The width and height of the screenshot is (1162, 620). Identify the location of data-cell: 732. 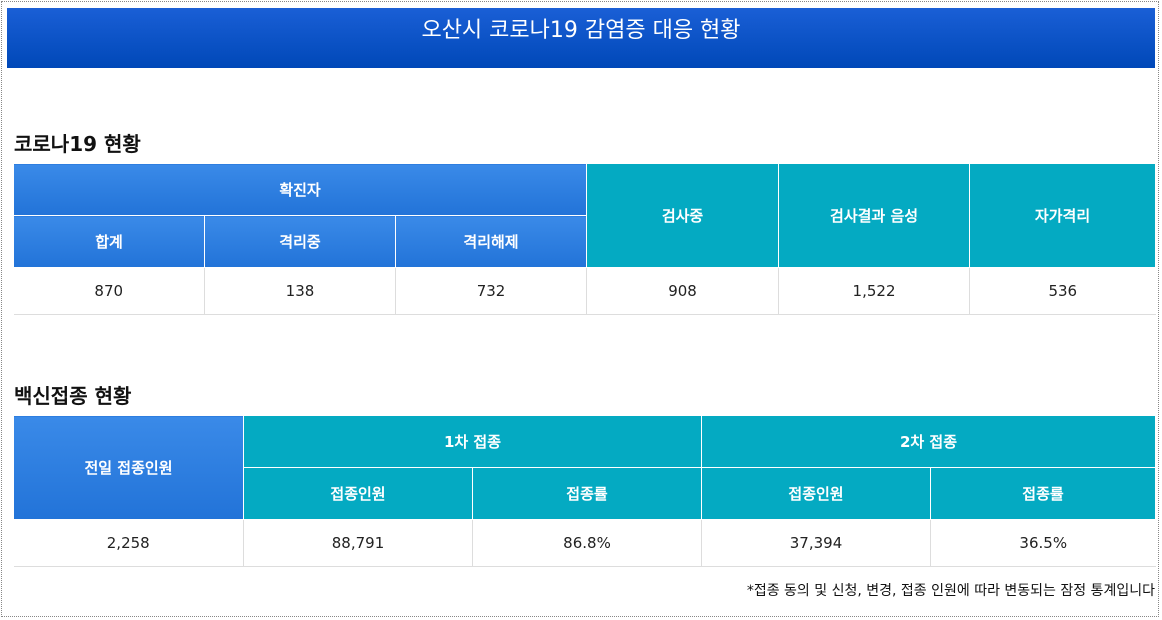
(491, 291).